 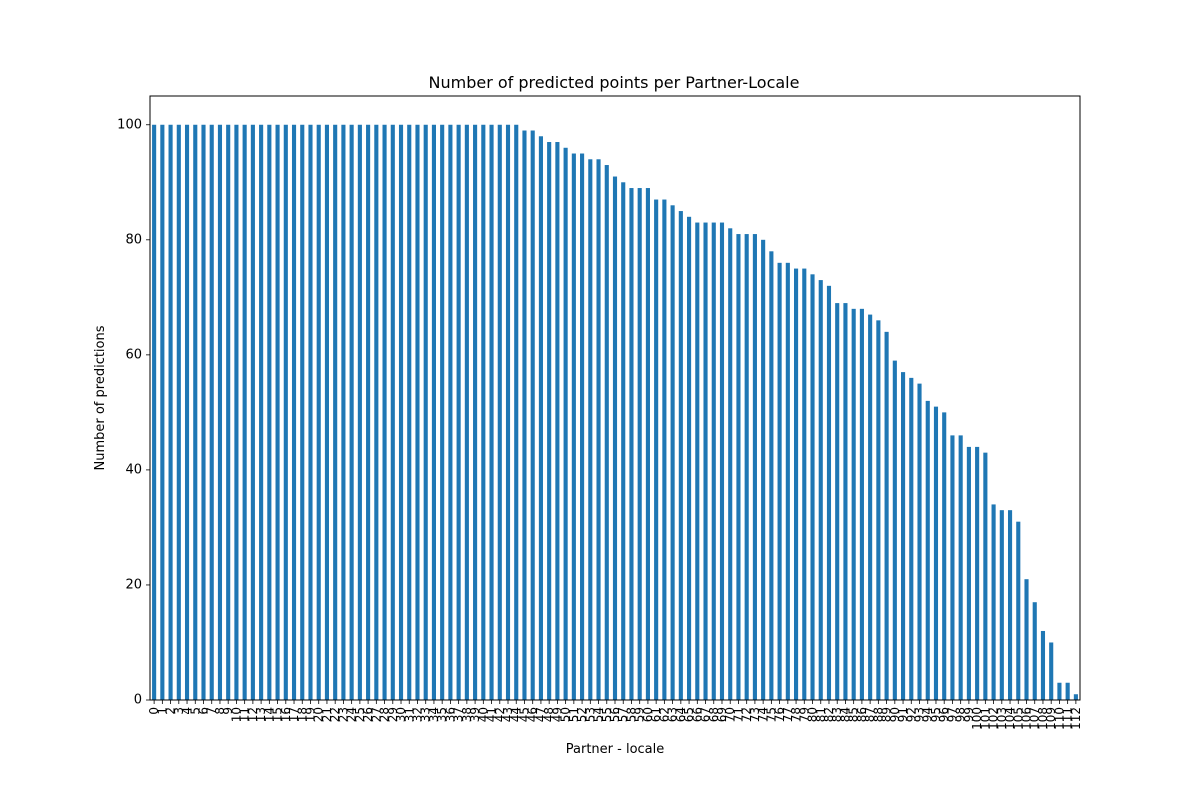 What do you see at coordinates (837, 714) in the screenshot?
I see `x-tick-label: 83` at bounding box center [837, 714].